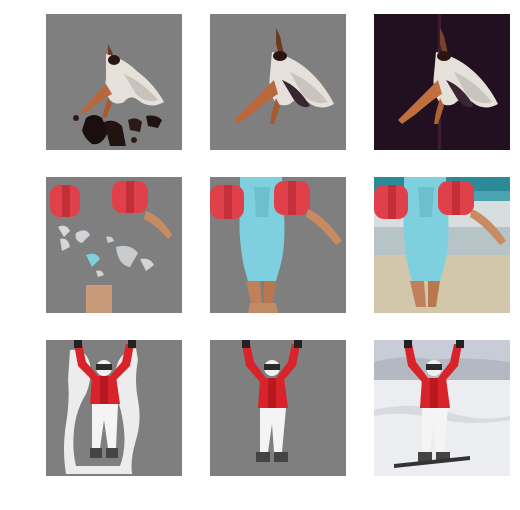 The height and width of the screenshot is (510, 520). I want to click on child-original-photo, so click(442, 245).